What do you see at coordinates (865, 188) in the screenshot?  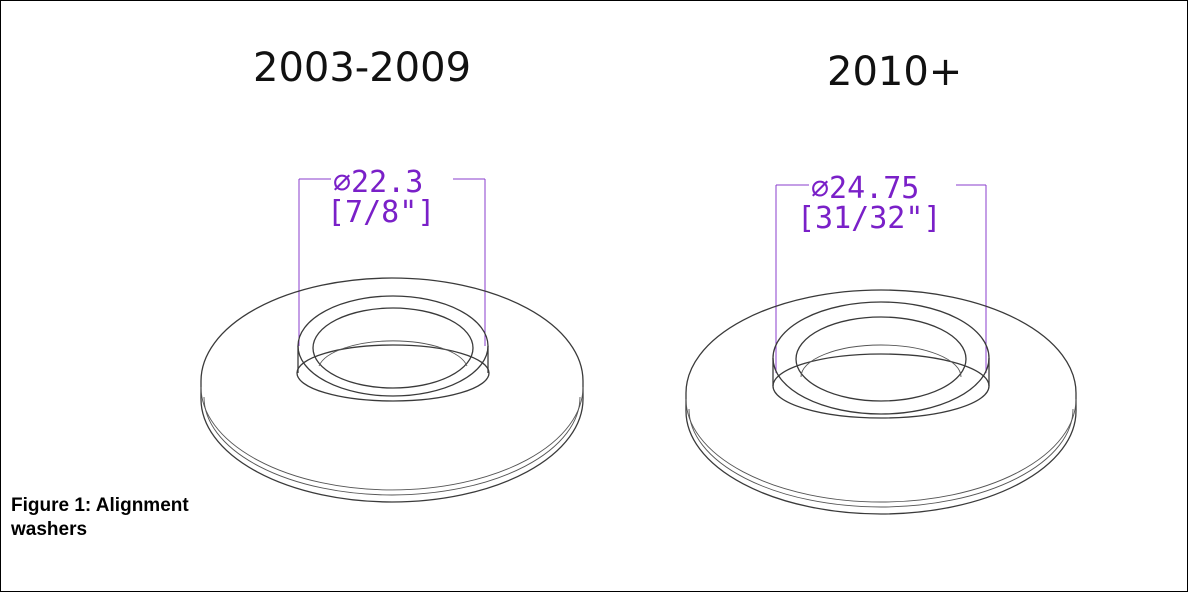 I see `dimension-mm: ∅24.75` at bounding box center [865, 188].